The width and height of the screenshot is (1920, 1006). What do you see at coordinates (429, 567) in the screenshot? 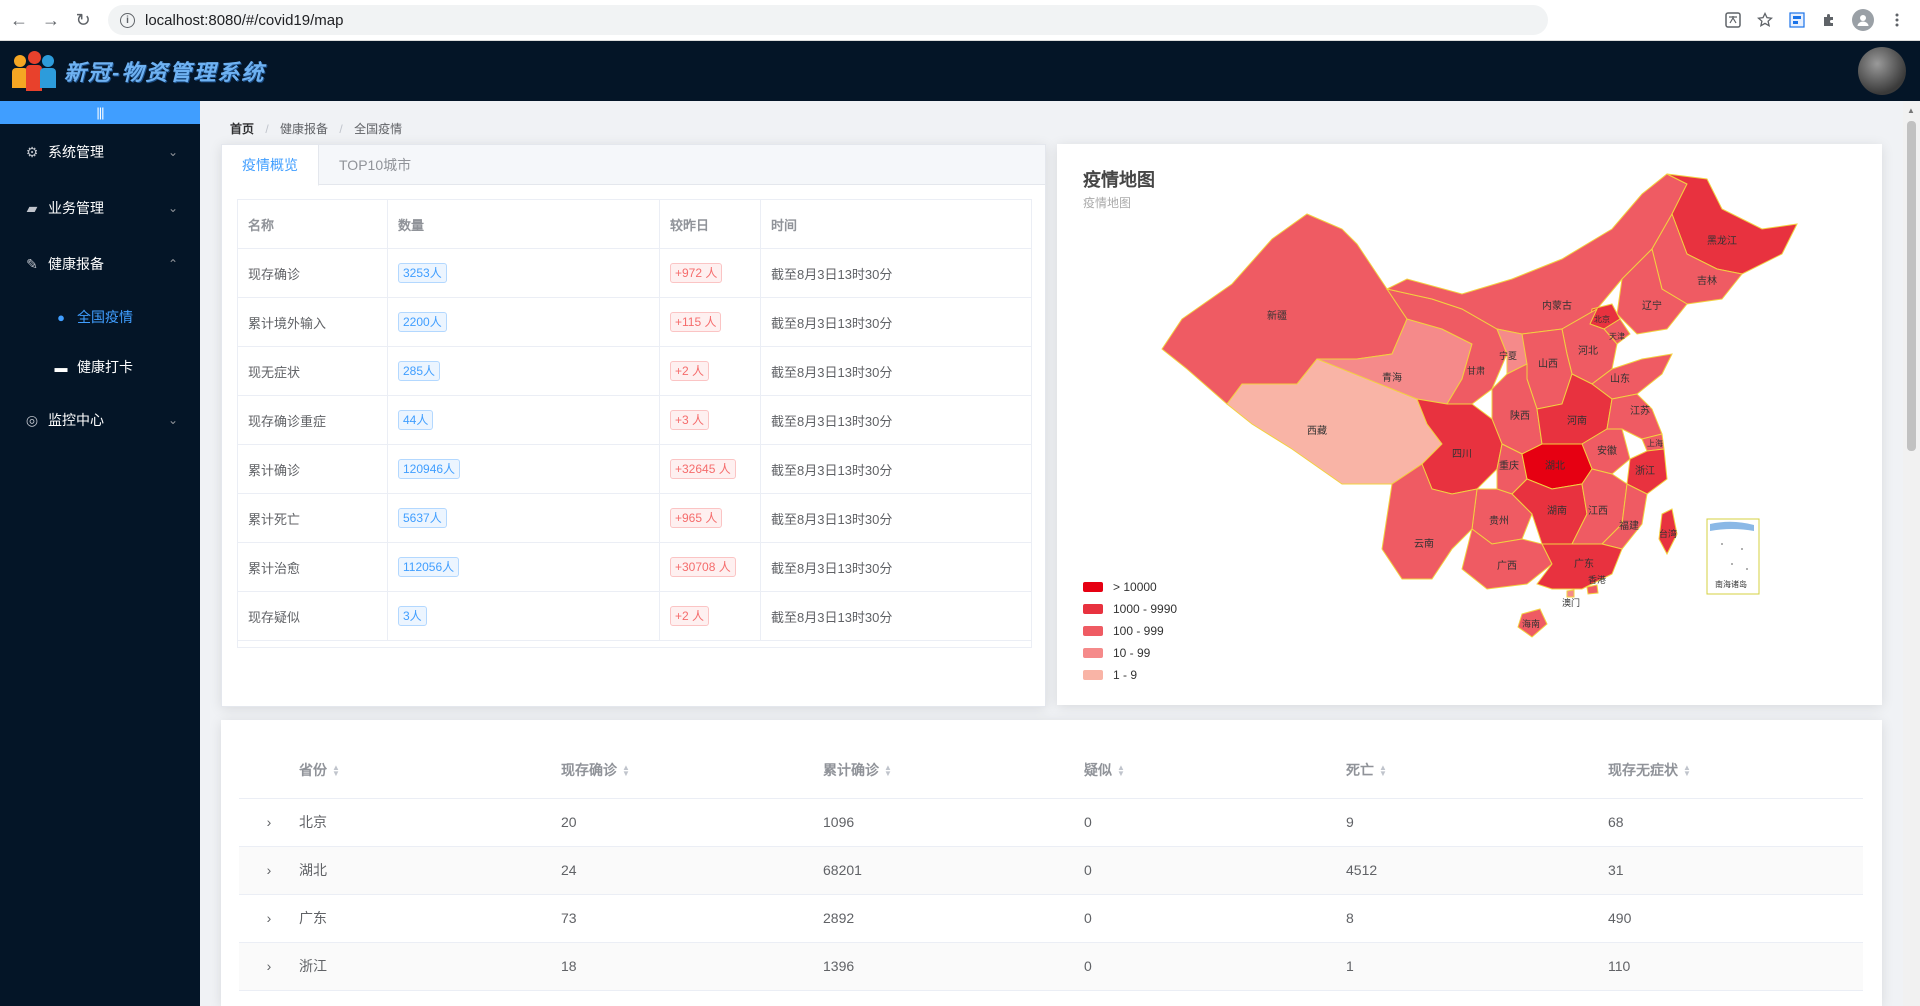
I see `count-tag: 112056人` at bounding box center [429, 567].